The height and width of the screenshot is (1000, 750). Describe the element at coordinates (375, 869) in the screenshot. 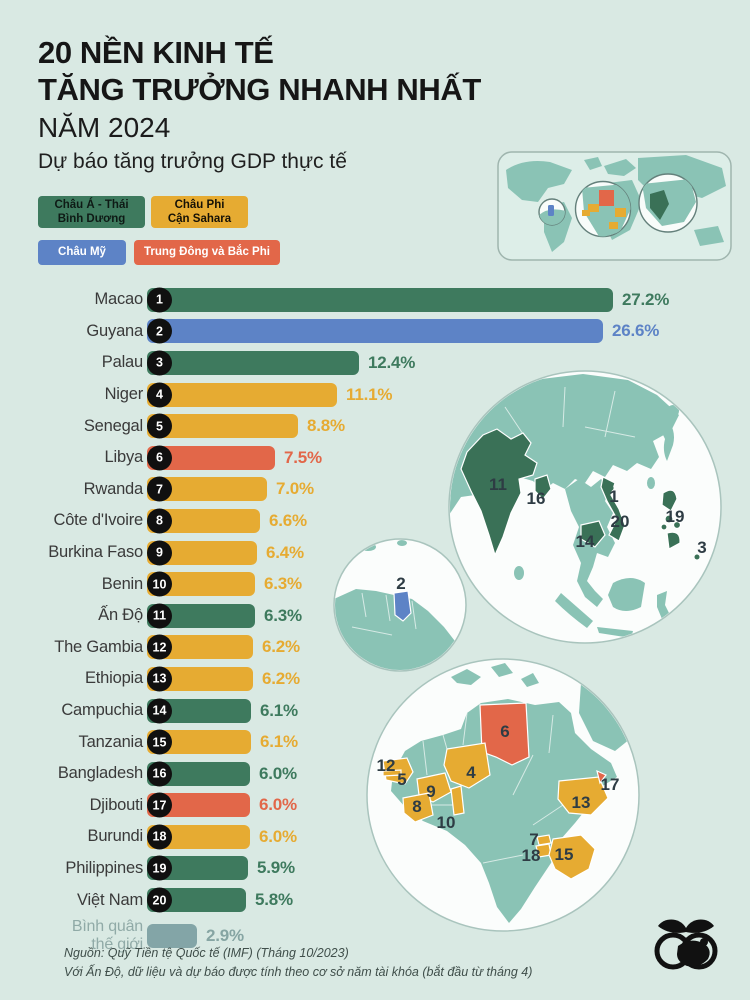

I see `bar-row: Philippines 19 5.9%` at that location.